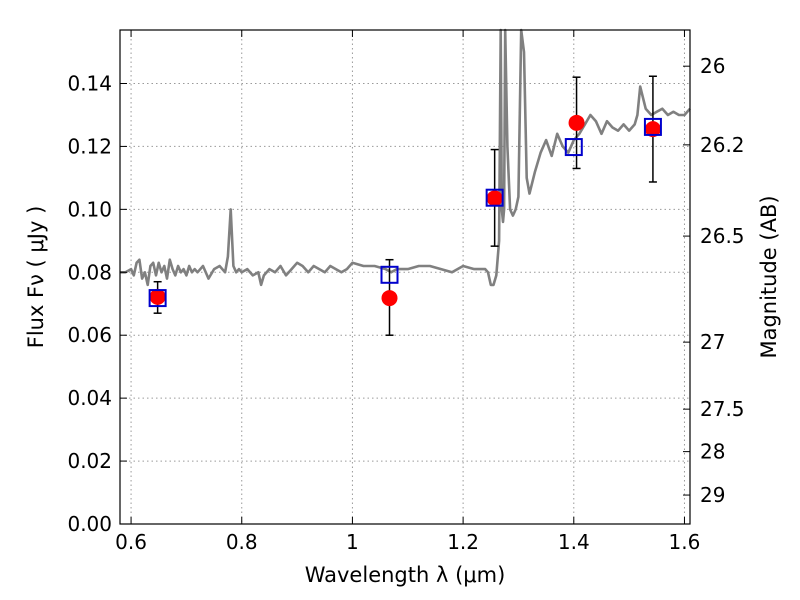 The width and height of the screenshot is (800, 600). I want to click on y-tick-label: 0.02, so click(89, 461).